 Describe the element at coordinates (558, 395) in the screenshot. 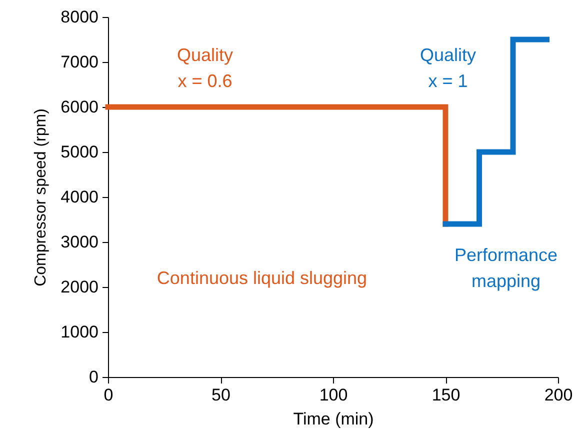

I see `x-tick-label: 200` at that location.